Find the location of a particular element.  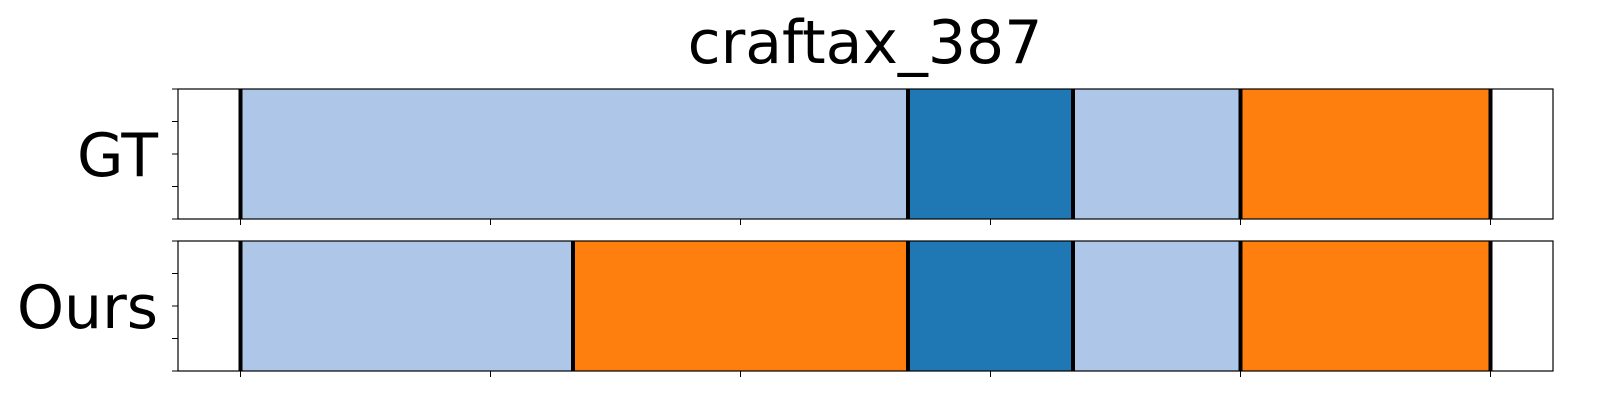

gt-row-label: GT is located at coordinates (117, 156).